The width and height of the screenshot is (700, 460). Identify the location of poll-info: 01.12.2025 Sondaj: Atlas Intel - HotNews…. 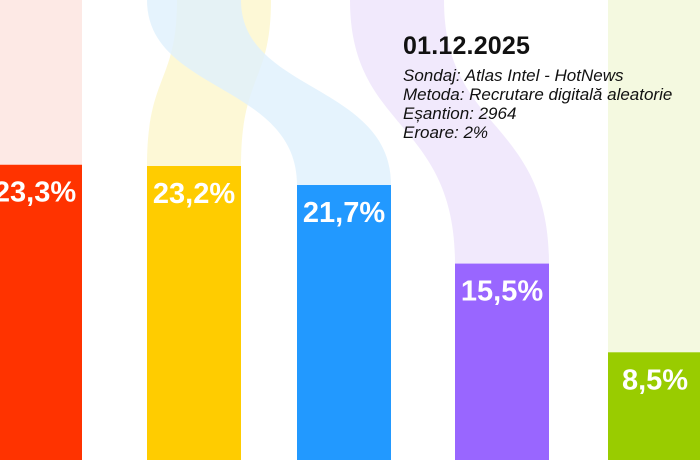
(537, 87).